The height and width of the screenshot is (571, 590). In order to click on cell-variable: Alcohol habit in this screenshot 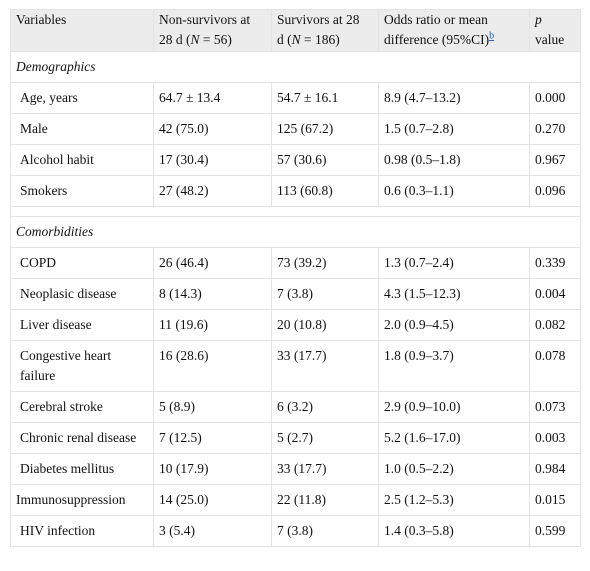, I will do `click(82, 160)`.